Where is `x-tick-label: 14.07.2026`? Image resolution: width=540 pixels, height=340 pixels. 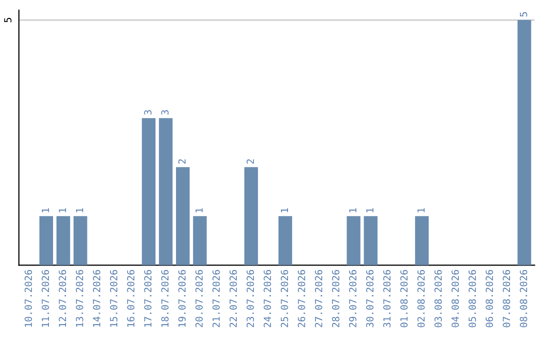
x-tick-label: 14.07.2026 is located at coordinates (96, 298).